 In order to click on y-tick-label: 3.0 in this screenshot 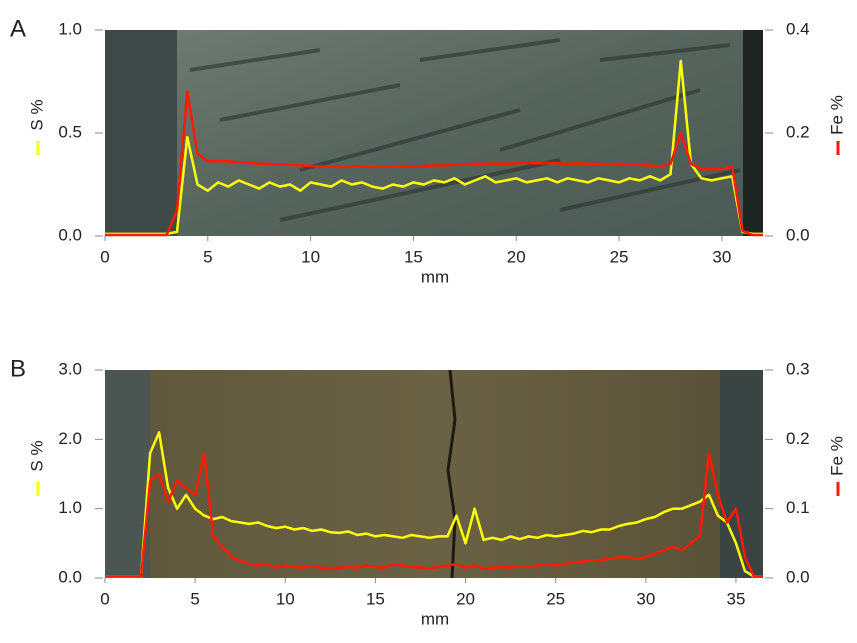, I will do `click(70, 368)`.